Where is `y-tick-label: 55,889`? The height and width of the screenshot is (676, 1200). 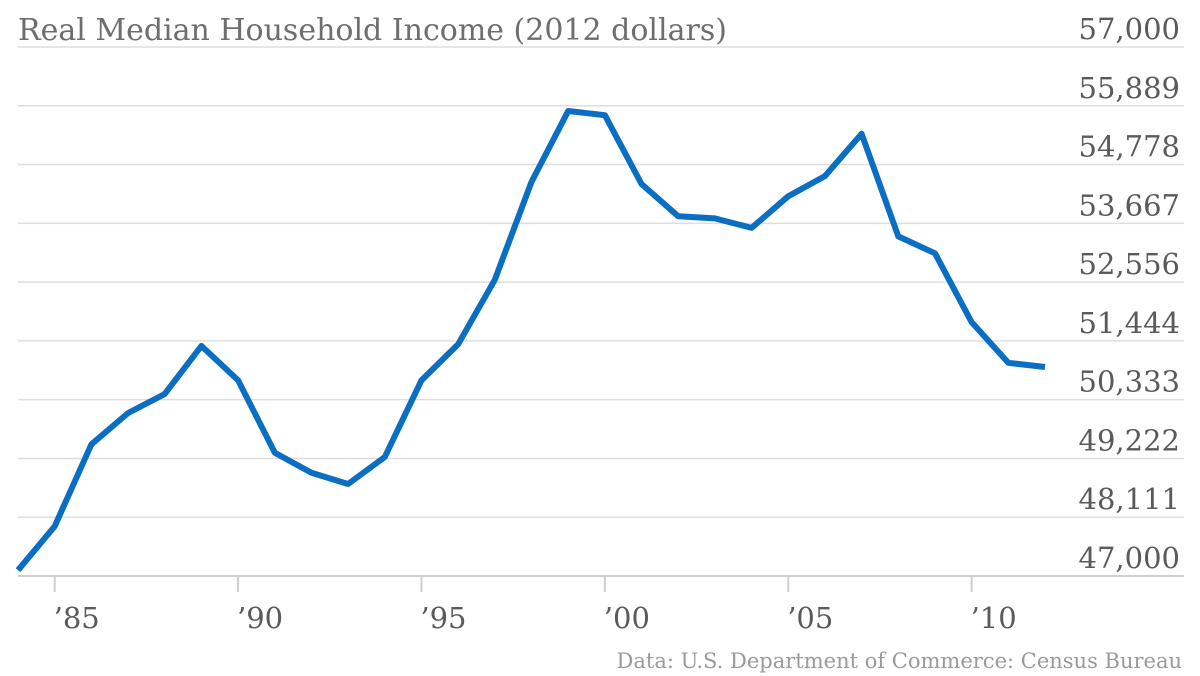 y-tick-label: 55,889 is located at coordinates (1129, 88).